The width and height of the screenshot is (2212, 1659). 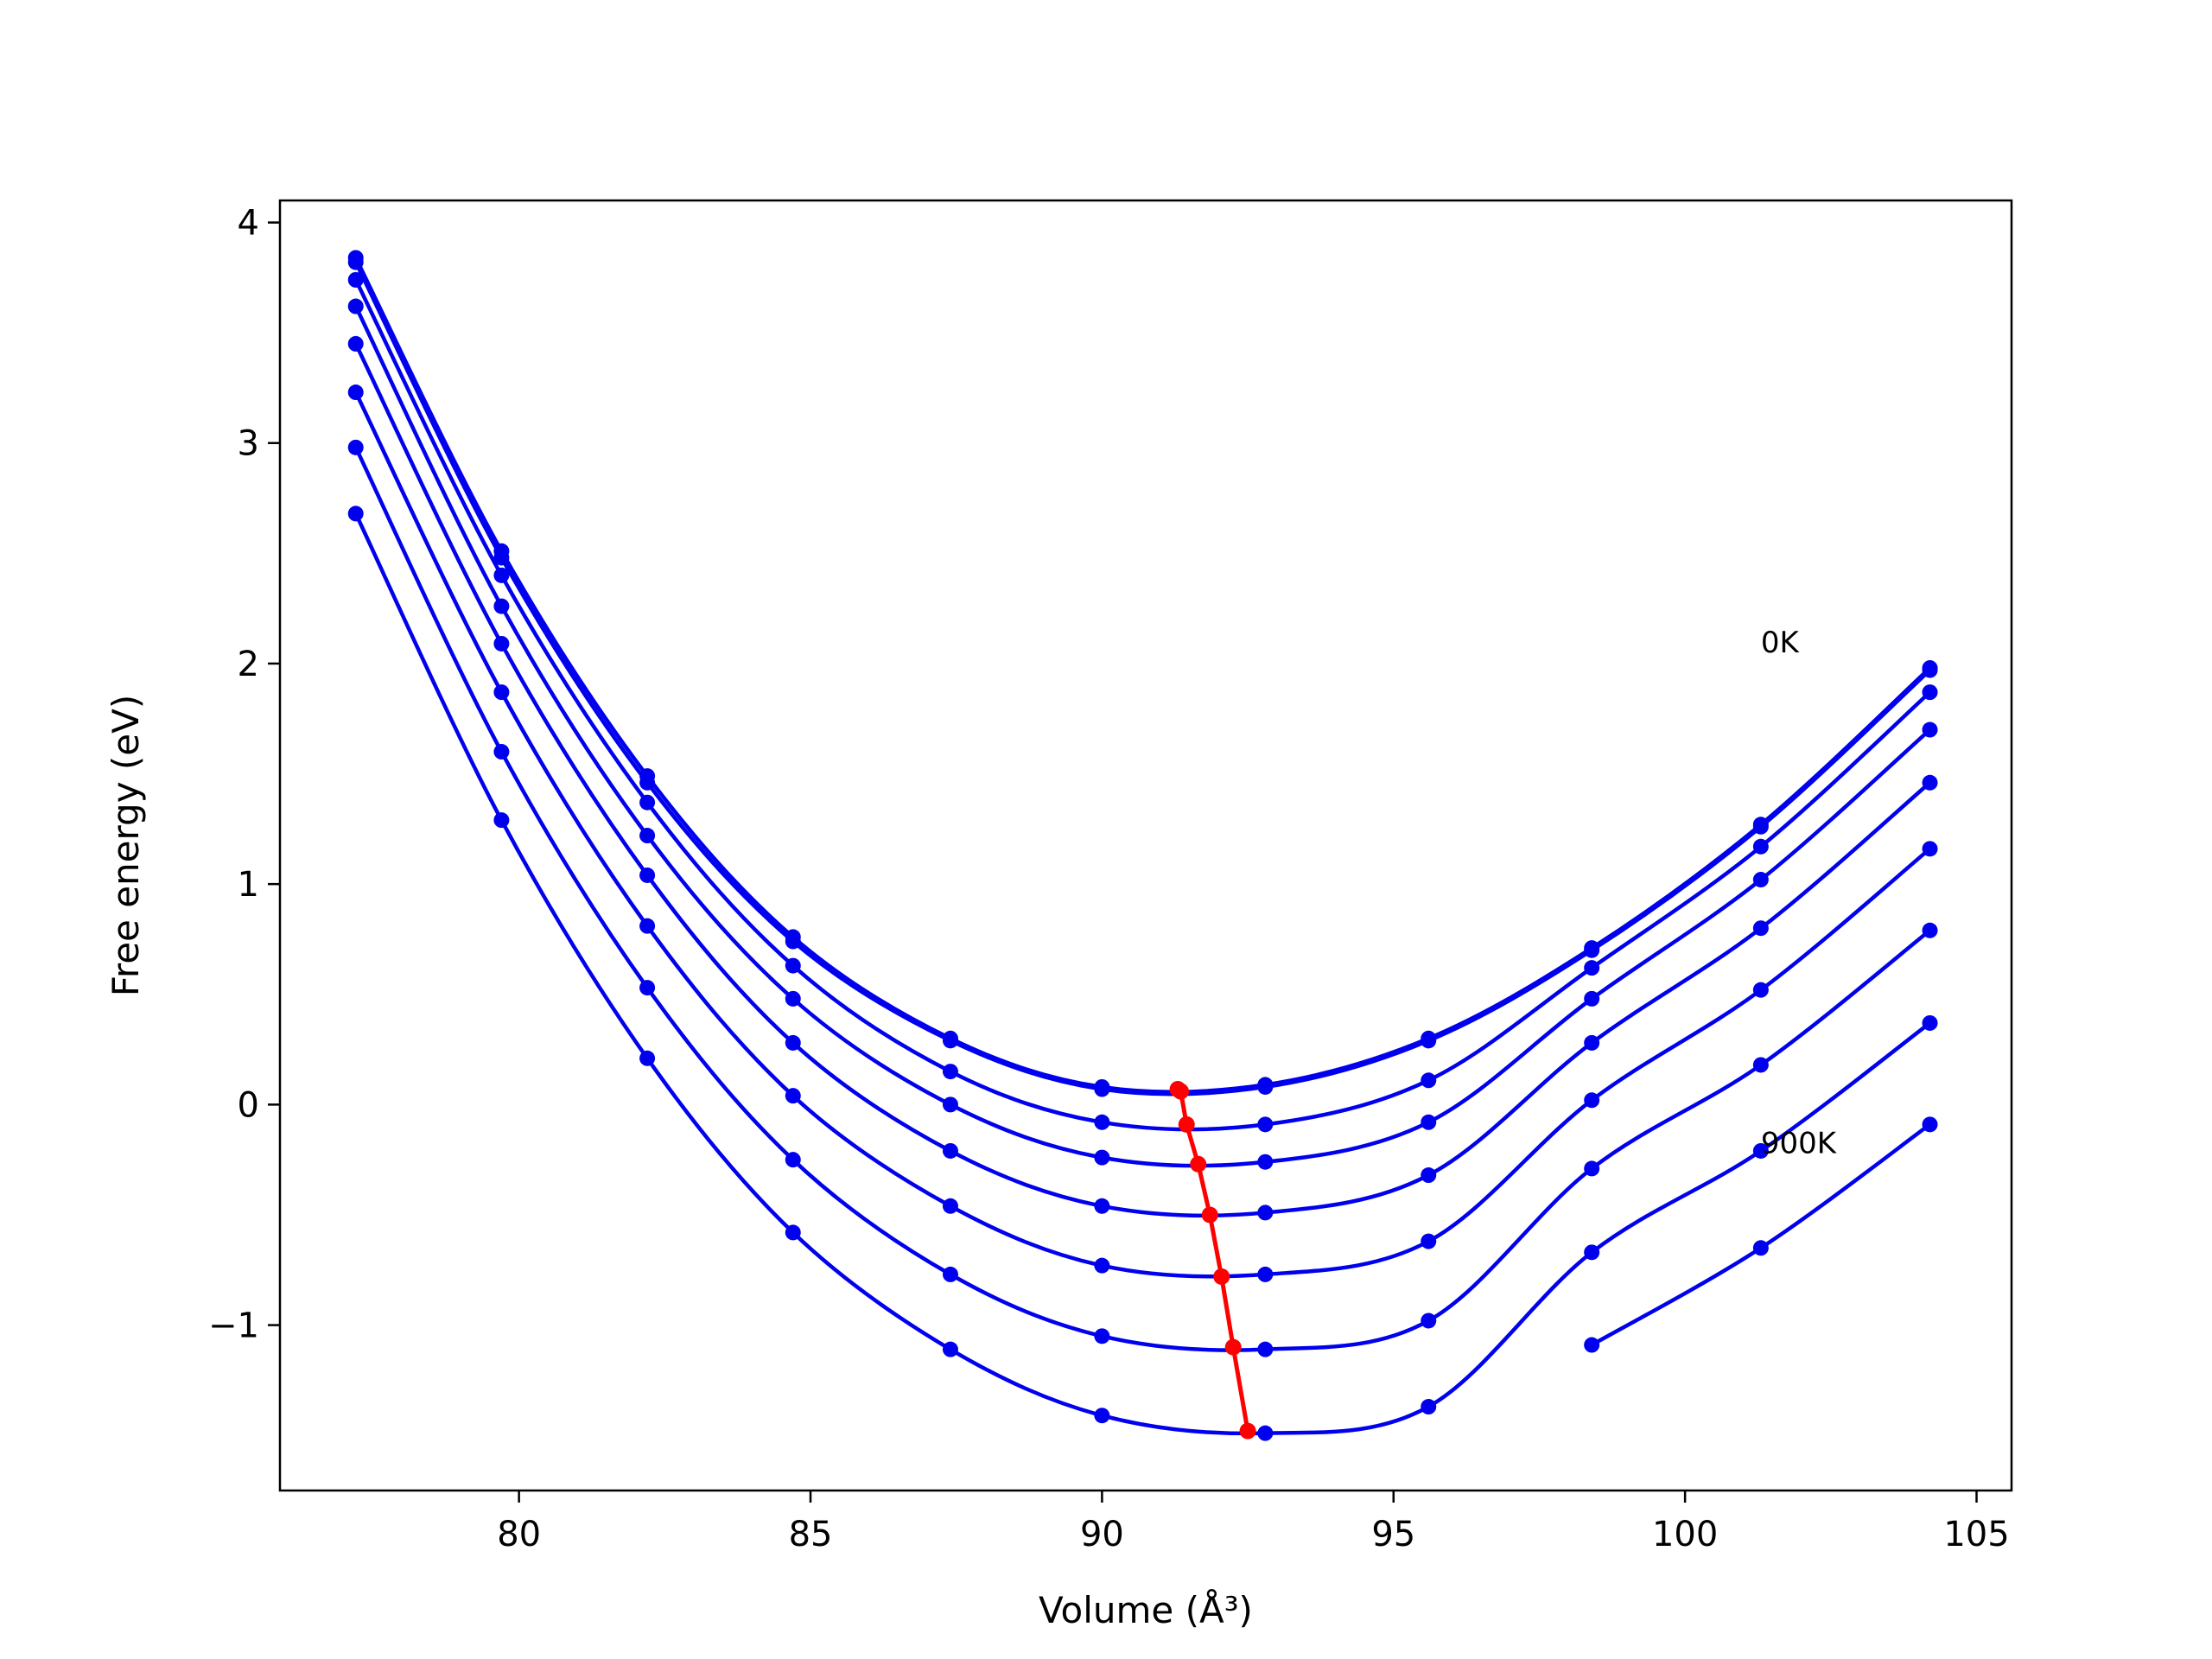 What do you see at coordinates (1800, 893) in the screenshot?
I see `annotations: 0K 900K` at bounding box center [1800, 893].